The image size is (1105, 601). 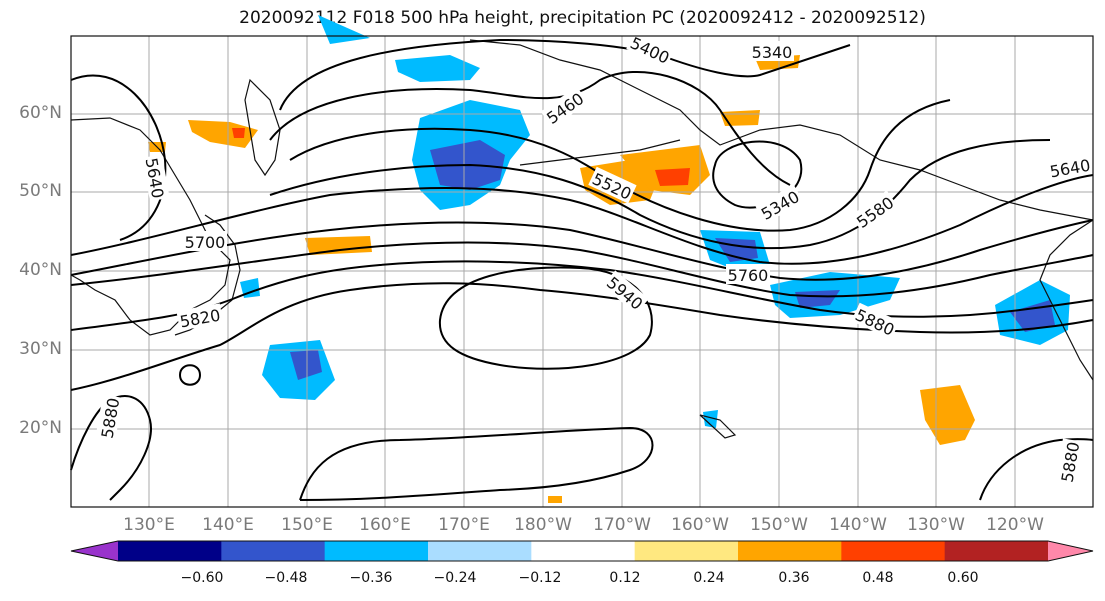 I want to click on precip-orange-hawaii-east, so click(x=947, y=415).